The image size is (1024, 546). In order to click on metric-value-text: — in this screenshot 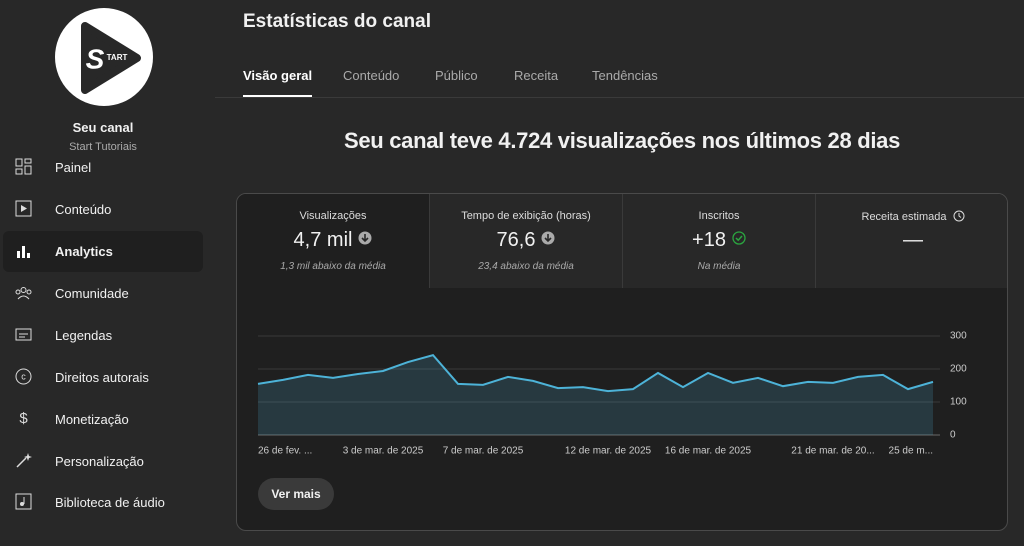, I will do `click(913, 240)`.